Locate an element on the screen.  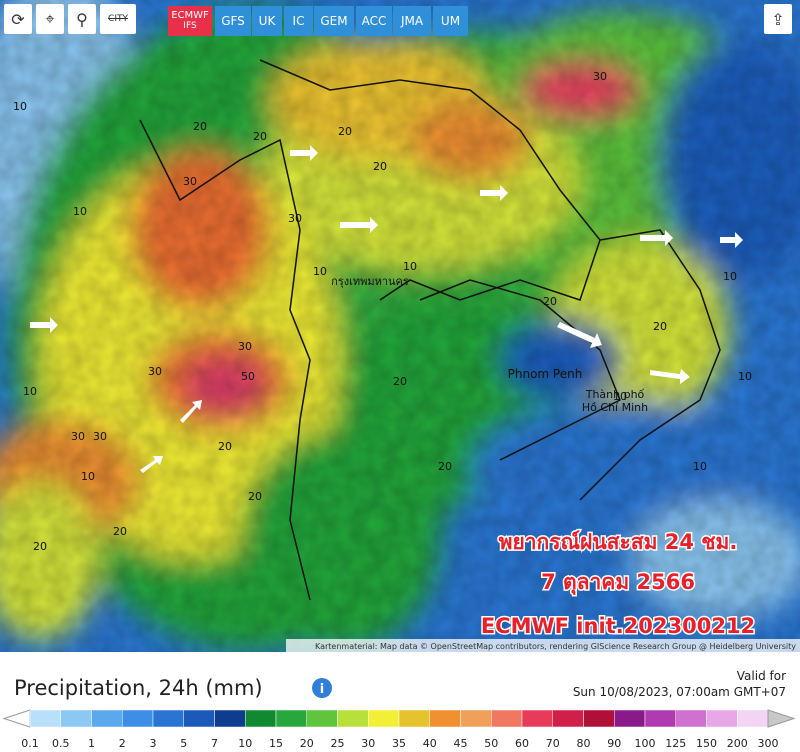
scale-label: 125 is located at coordinates (675, 743).